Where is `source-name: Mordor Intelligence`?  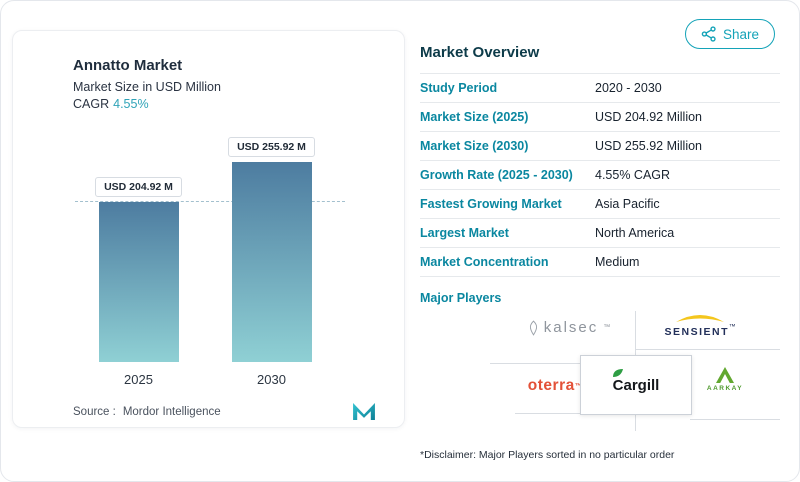
source-name: Mordor Intelligence is located at coordinates (171, 411).